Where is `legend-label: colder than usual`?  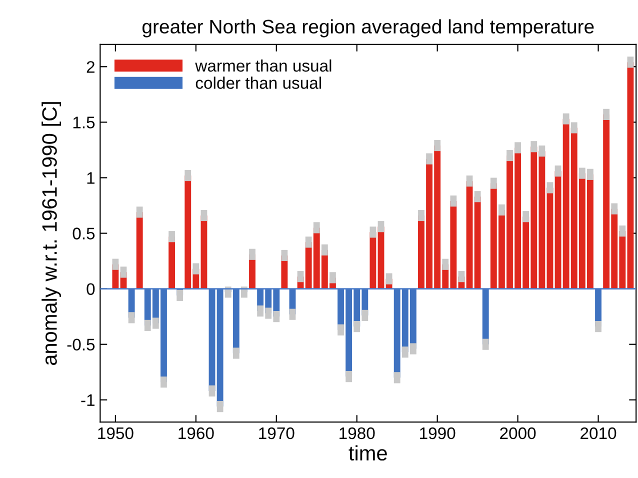 legend-label: colder than usual is located at coordinates (258, 82).